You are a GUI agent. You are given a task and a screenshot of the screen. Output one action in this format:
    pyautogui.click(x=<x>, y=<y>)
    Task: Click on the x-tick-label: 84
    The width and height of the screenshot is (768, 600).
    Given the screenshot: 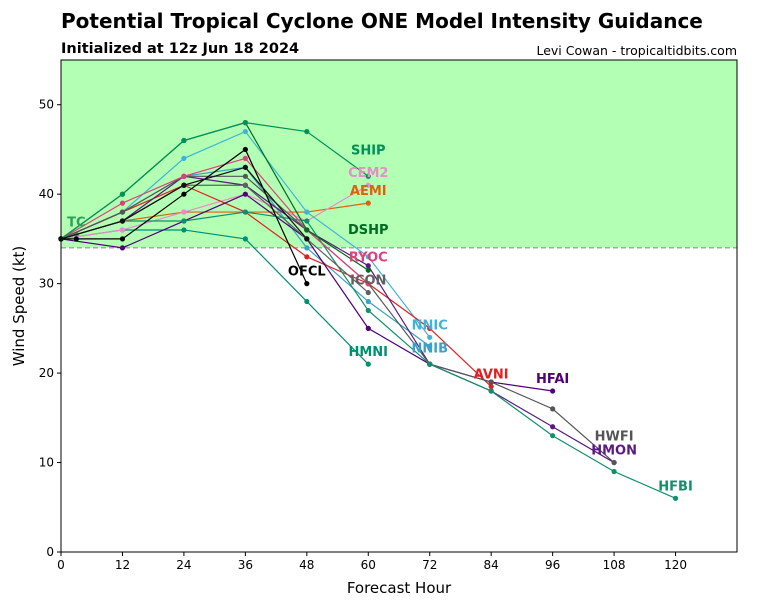 What is the action you would take?
    pyautogui.click(x=491, y=565)
    